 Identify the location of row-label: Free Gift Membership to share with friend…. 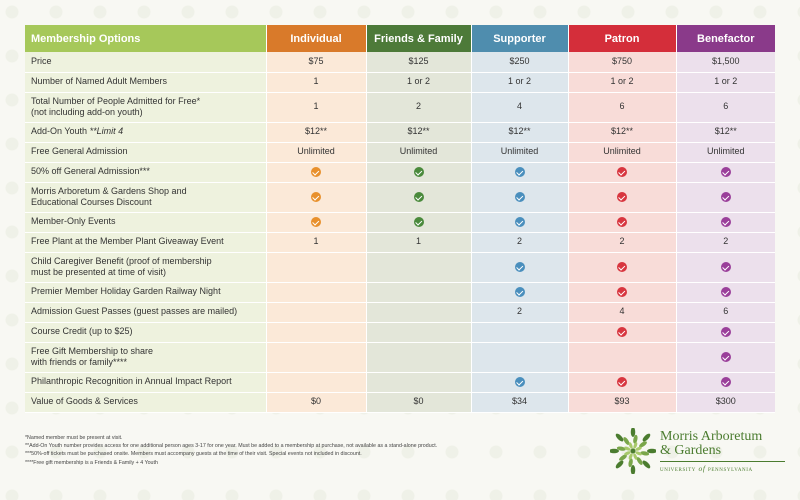
(146, 357).